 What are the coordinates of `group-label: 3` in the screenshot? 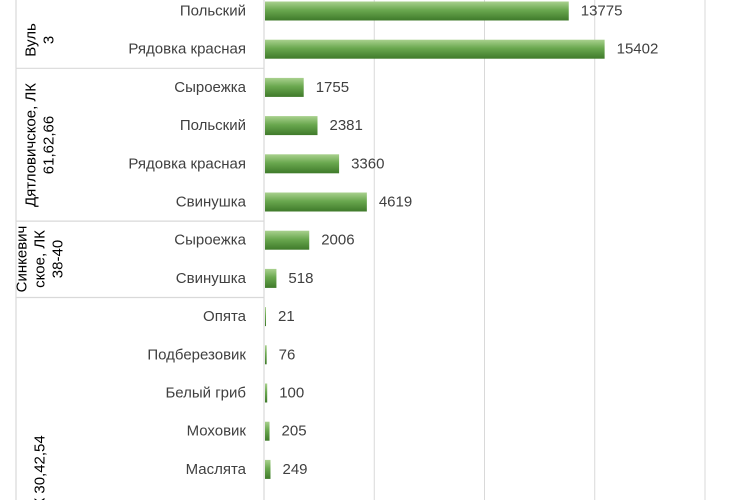 It's located at (49, 40).